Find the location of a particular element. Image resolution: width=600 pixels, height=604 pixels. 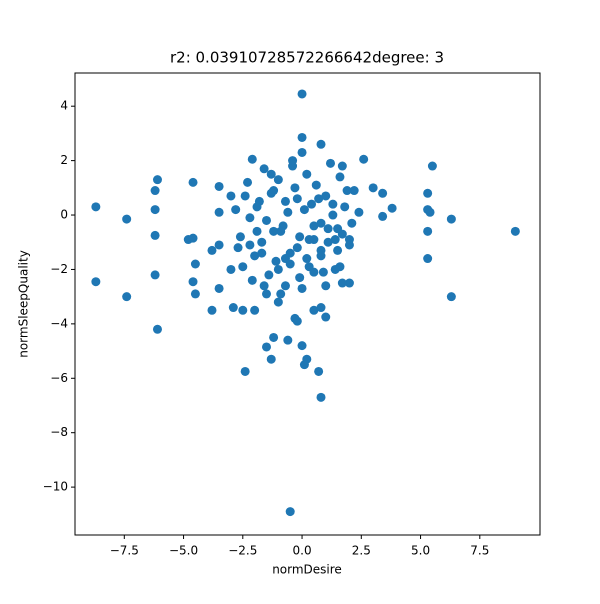

x-tick-label: −2.5 is located at coordinates (242, 551).